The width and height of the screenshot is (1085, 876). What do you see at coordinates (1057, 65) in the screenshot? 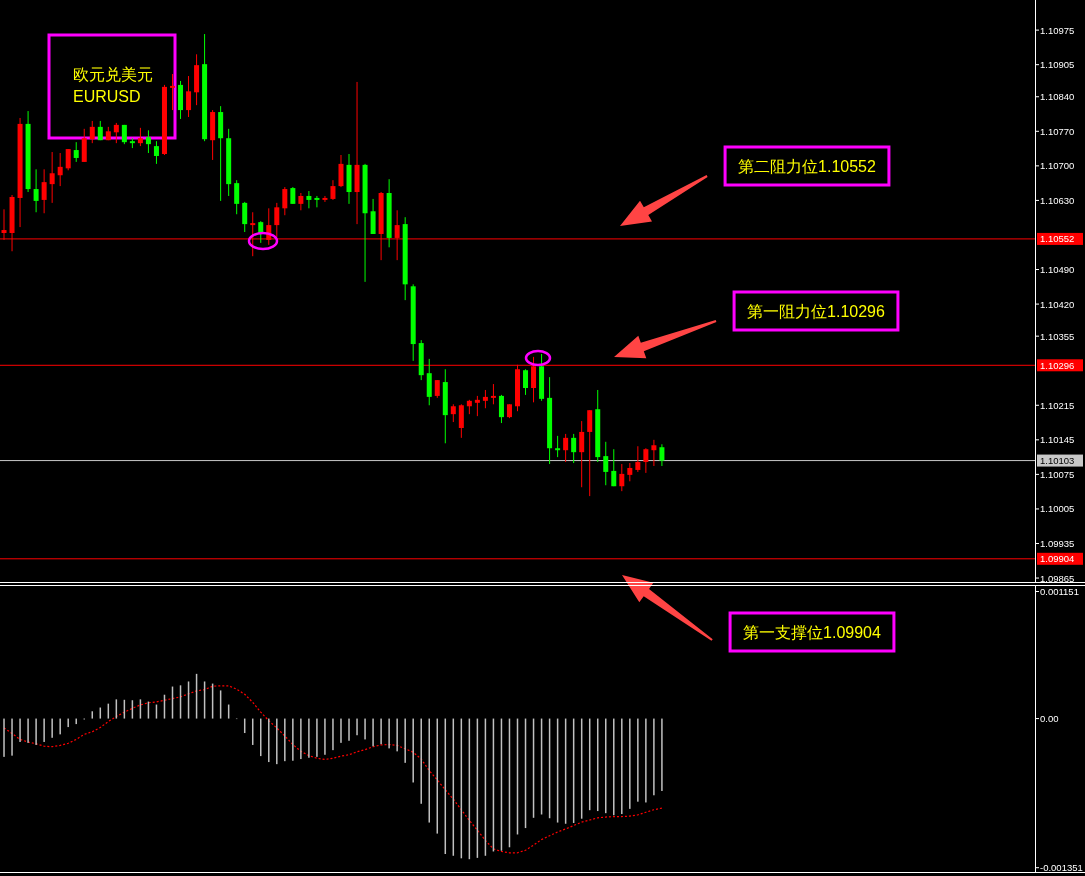
I see `y-tick-label: 1.10905` at bounding box center [1057, 65].